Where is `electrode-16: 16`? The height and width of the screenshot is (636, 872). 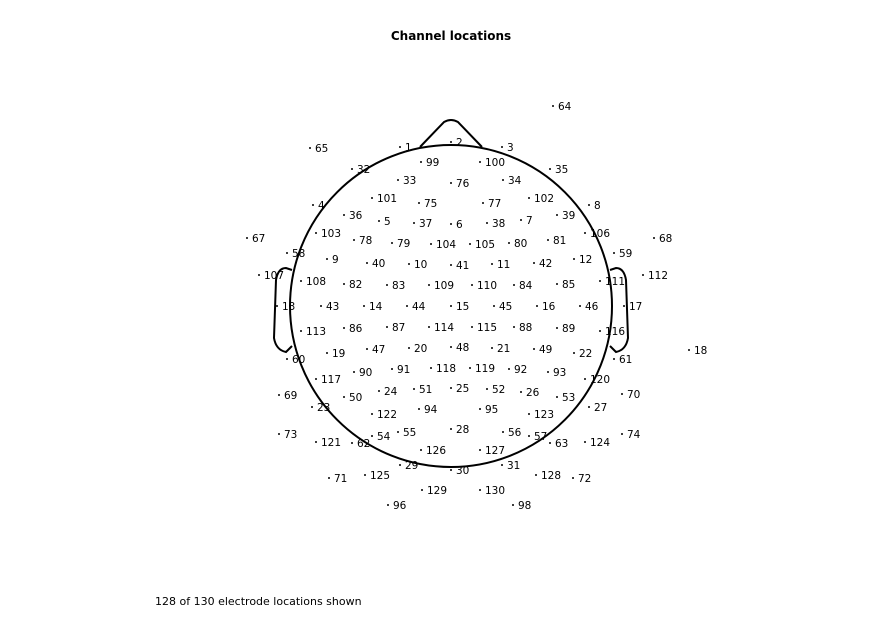 electrode-16: 16 is located at coordinates (546, 307).